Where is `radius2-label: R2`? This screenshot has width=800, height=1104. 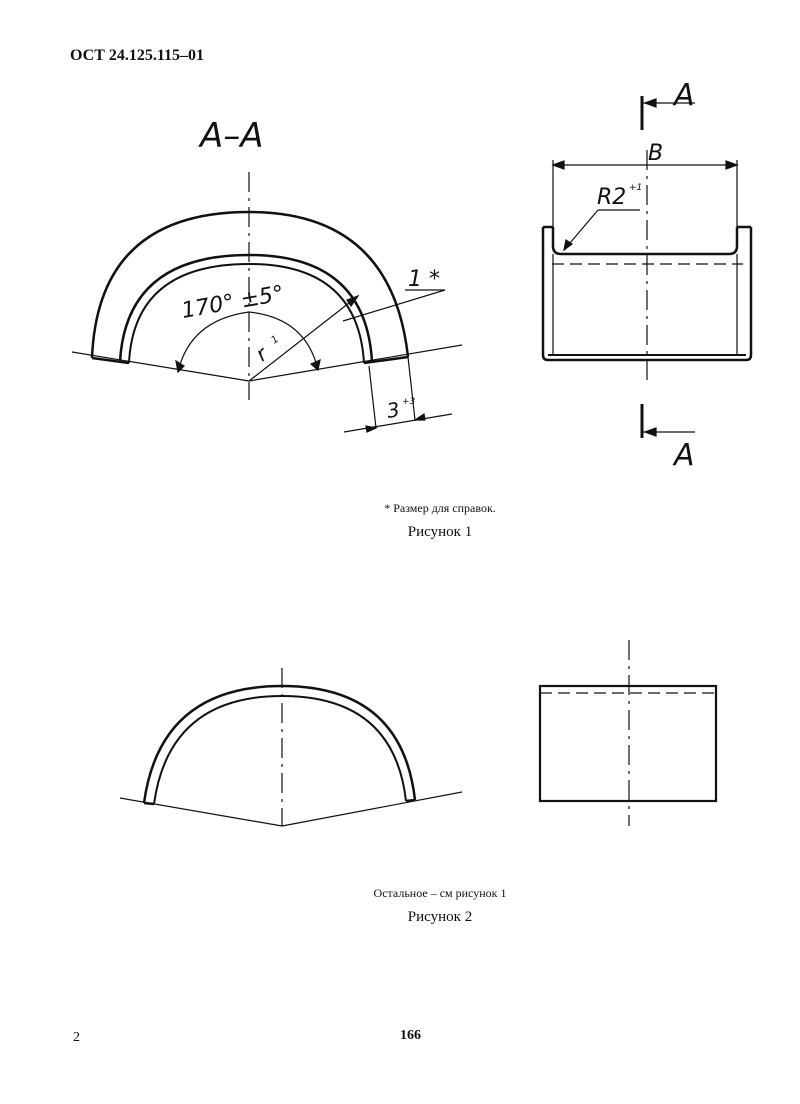
radius2-label: R2 is located at coordinates (611, 197).